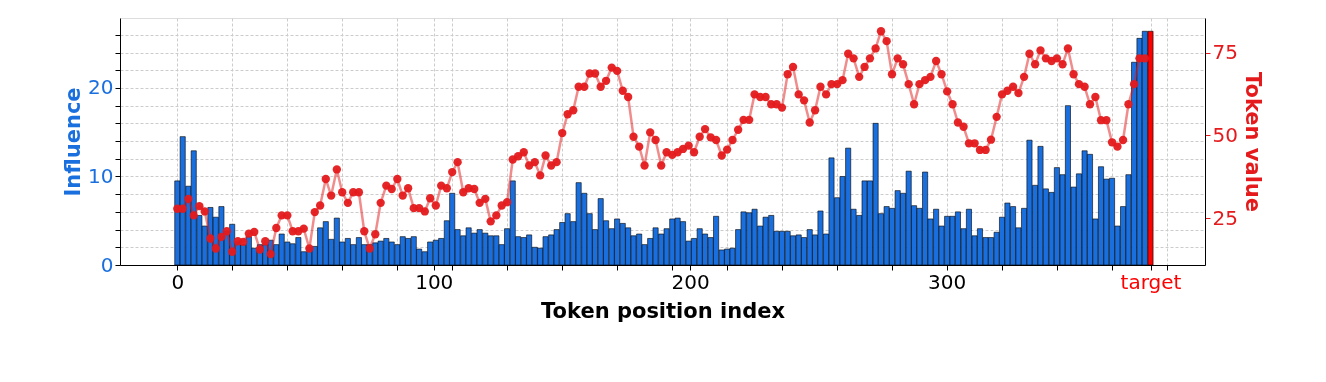 This screenshot has width=1326, height=382. Describe the element at coordinates (178, 281) in the screenshot. I see `x-tick-label: 0` at that location.